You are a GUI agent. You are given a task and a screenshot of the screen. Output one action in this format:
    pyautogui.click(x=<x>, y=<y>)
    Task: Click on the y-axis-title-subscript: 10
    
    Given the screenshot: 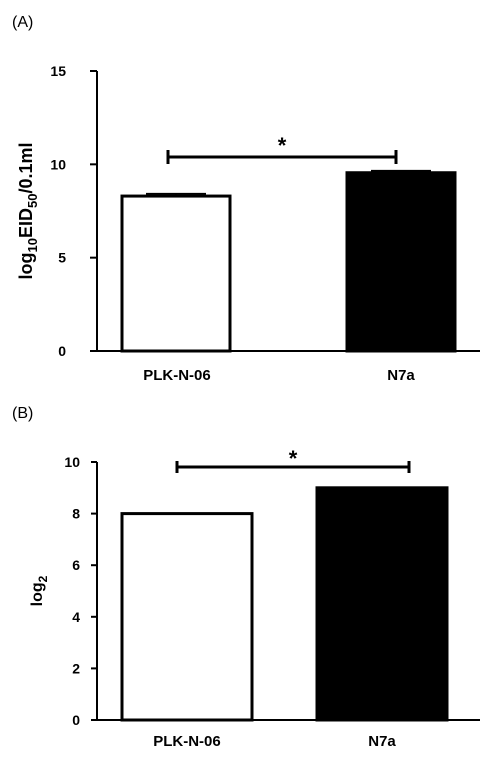 What is the action you would take?
    pyautogui.click(x=32, y=245)
    